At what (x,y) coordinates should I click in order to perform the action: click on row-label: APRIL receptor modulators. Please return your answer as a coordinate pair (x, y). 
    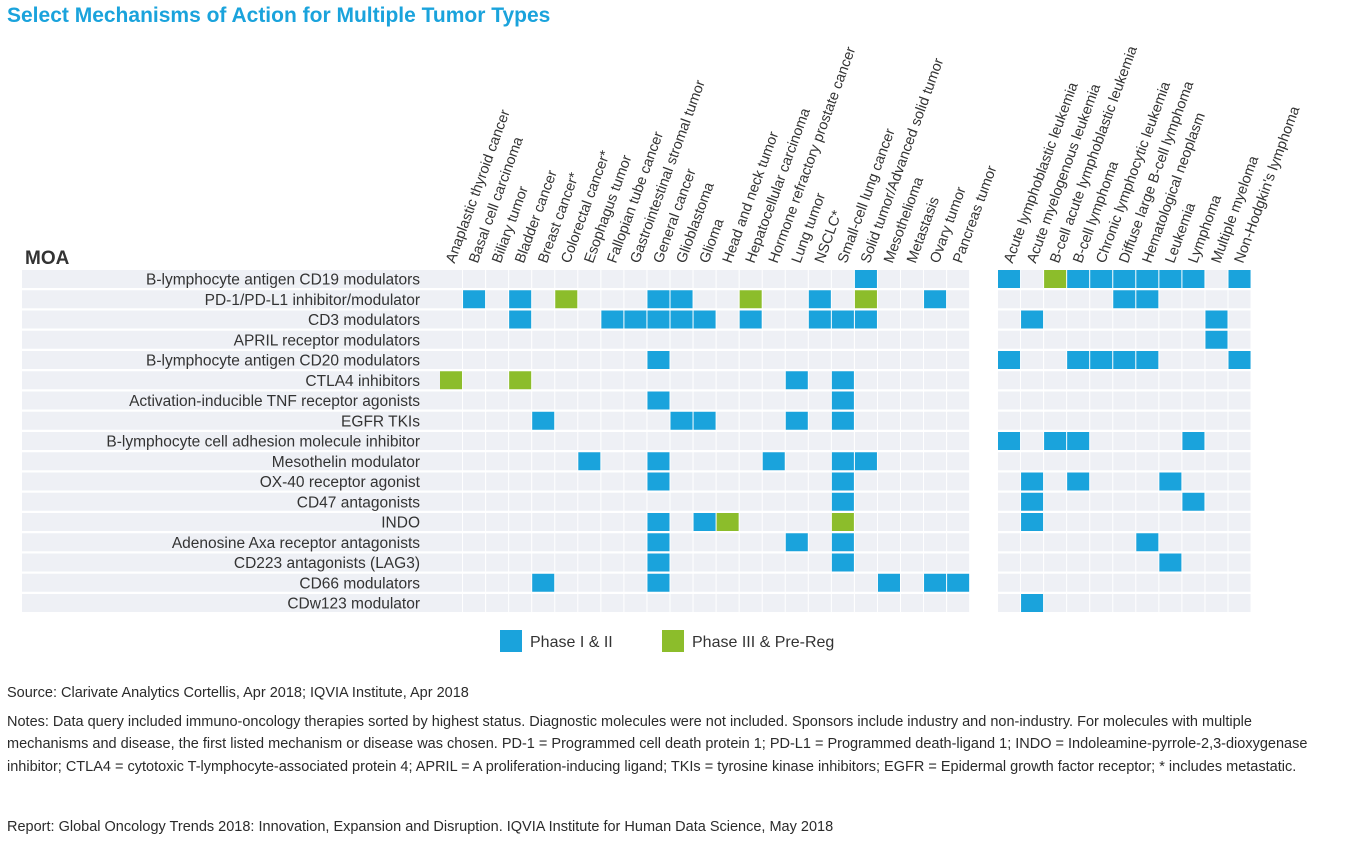
    Looking at the image, I should click on (327, 340).